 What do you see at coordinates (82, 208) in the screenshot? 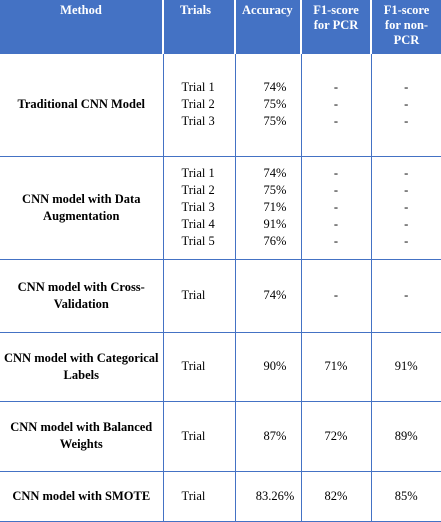
I see `method-cell: CNN model with Data Augmentation` at bounding box center [82, 208].